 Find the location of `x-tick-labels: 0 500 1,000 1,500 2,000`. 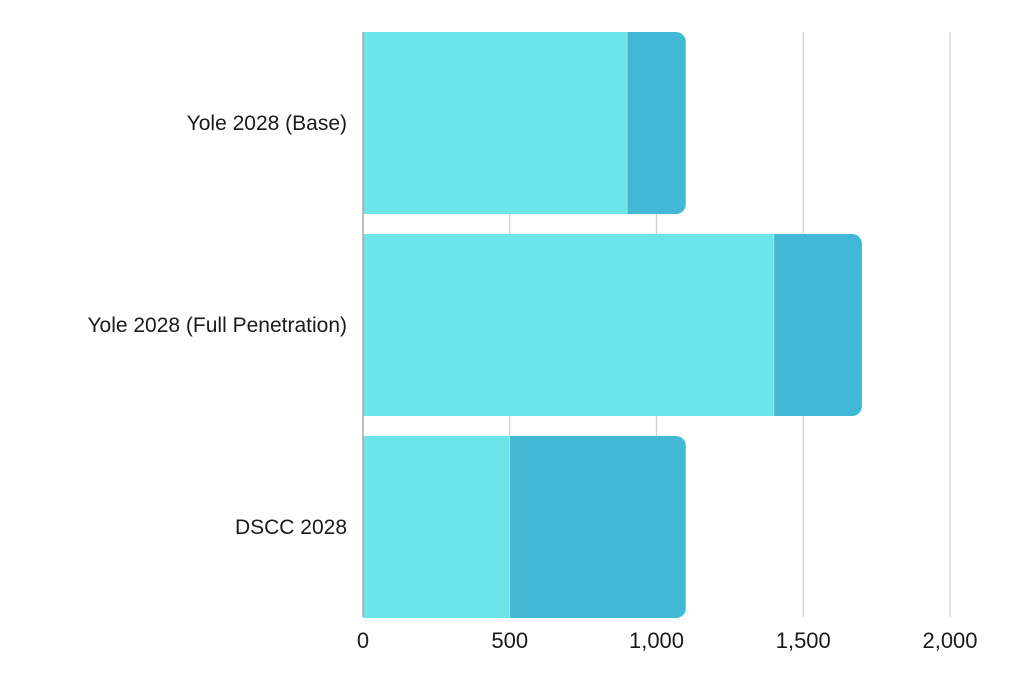

x-tick-labels: 0 500 1,000 1,500 2,000 is located at coordinates (667, 640).